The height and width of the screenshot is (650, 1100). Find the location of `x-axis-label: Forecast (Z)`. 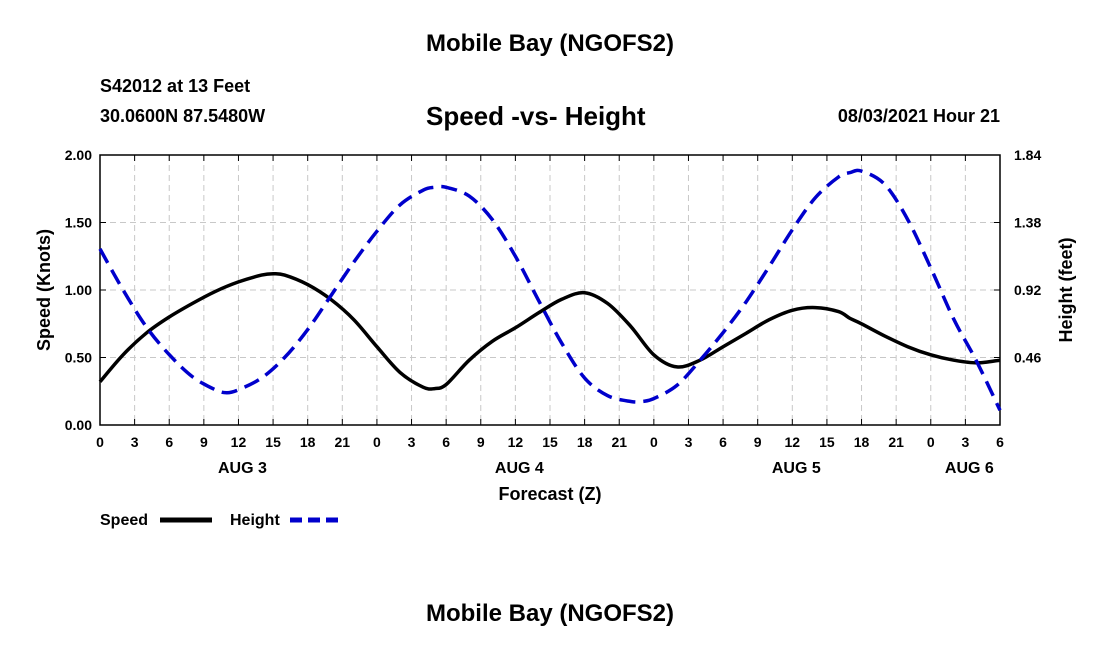

x-axis-label: Forecast (Z) is located at coordinates (549, 494).